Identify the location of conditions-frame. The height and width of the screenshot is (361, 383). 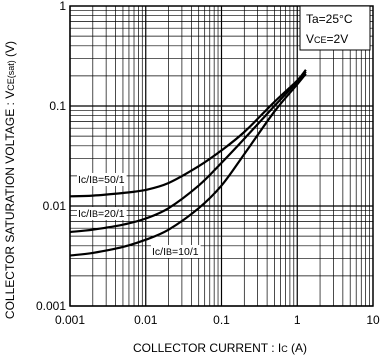
(335, 28).